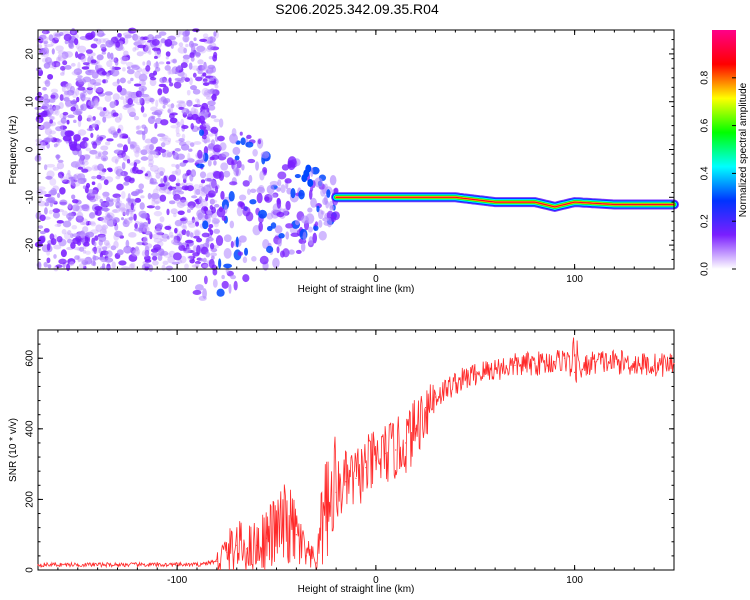 The image size is (750, 600). Describe the element at coordinates (30, 428) in the screenshot. I see `y-tick-label: 400` at that location.